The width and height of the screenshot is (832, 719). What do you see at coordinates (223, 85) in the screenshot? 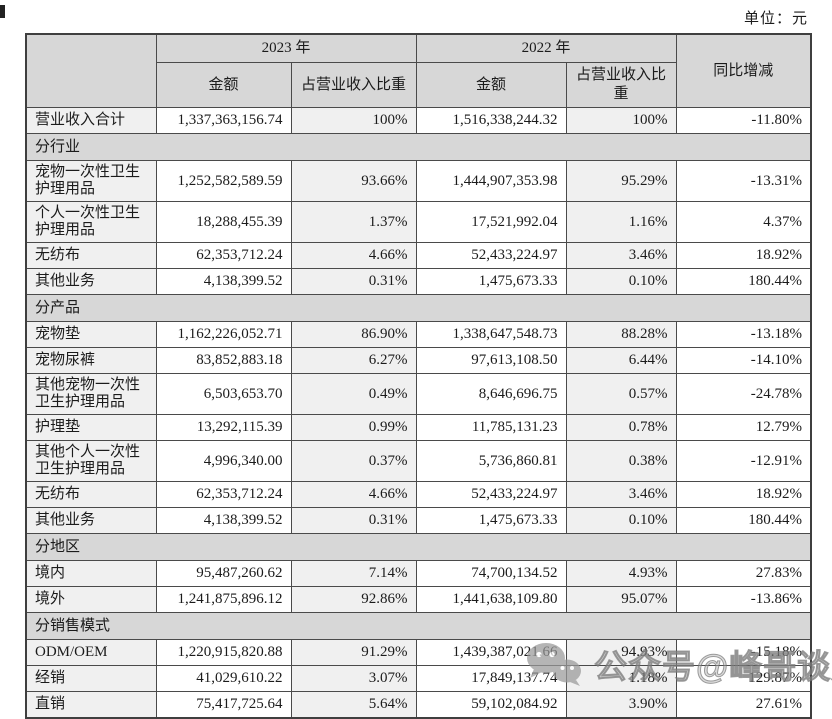
I see `header-amount-2023: 金额` at bounding box center [223, 85].